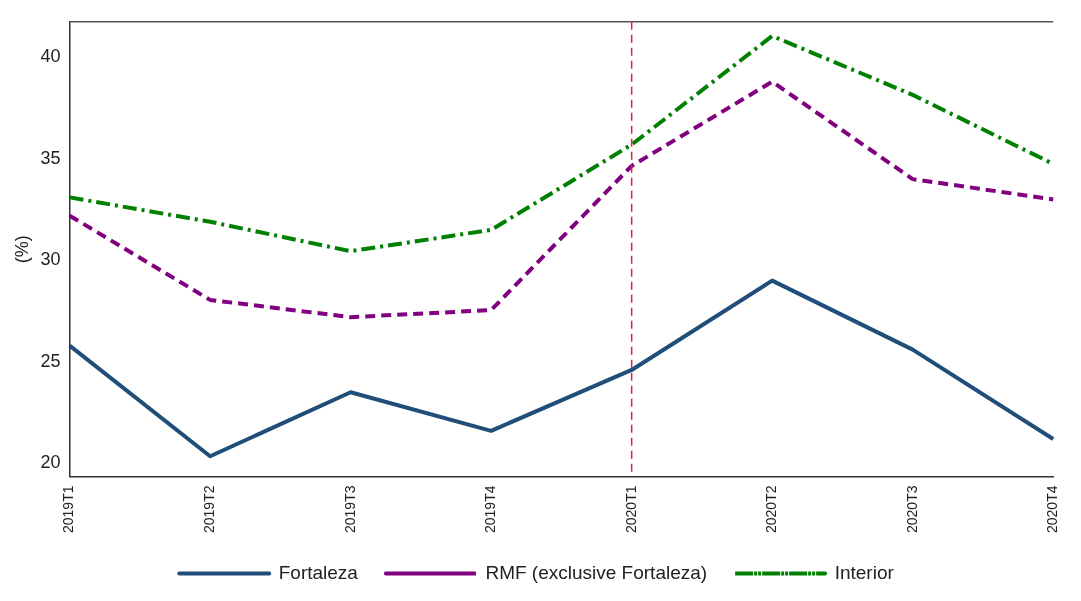  What do you see at coordinates (630, 509) in the screenshot?
I see `x-tick-label: 2020T1` at bounding box center [630, 509].